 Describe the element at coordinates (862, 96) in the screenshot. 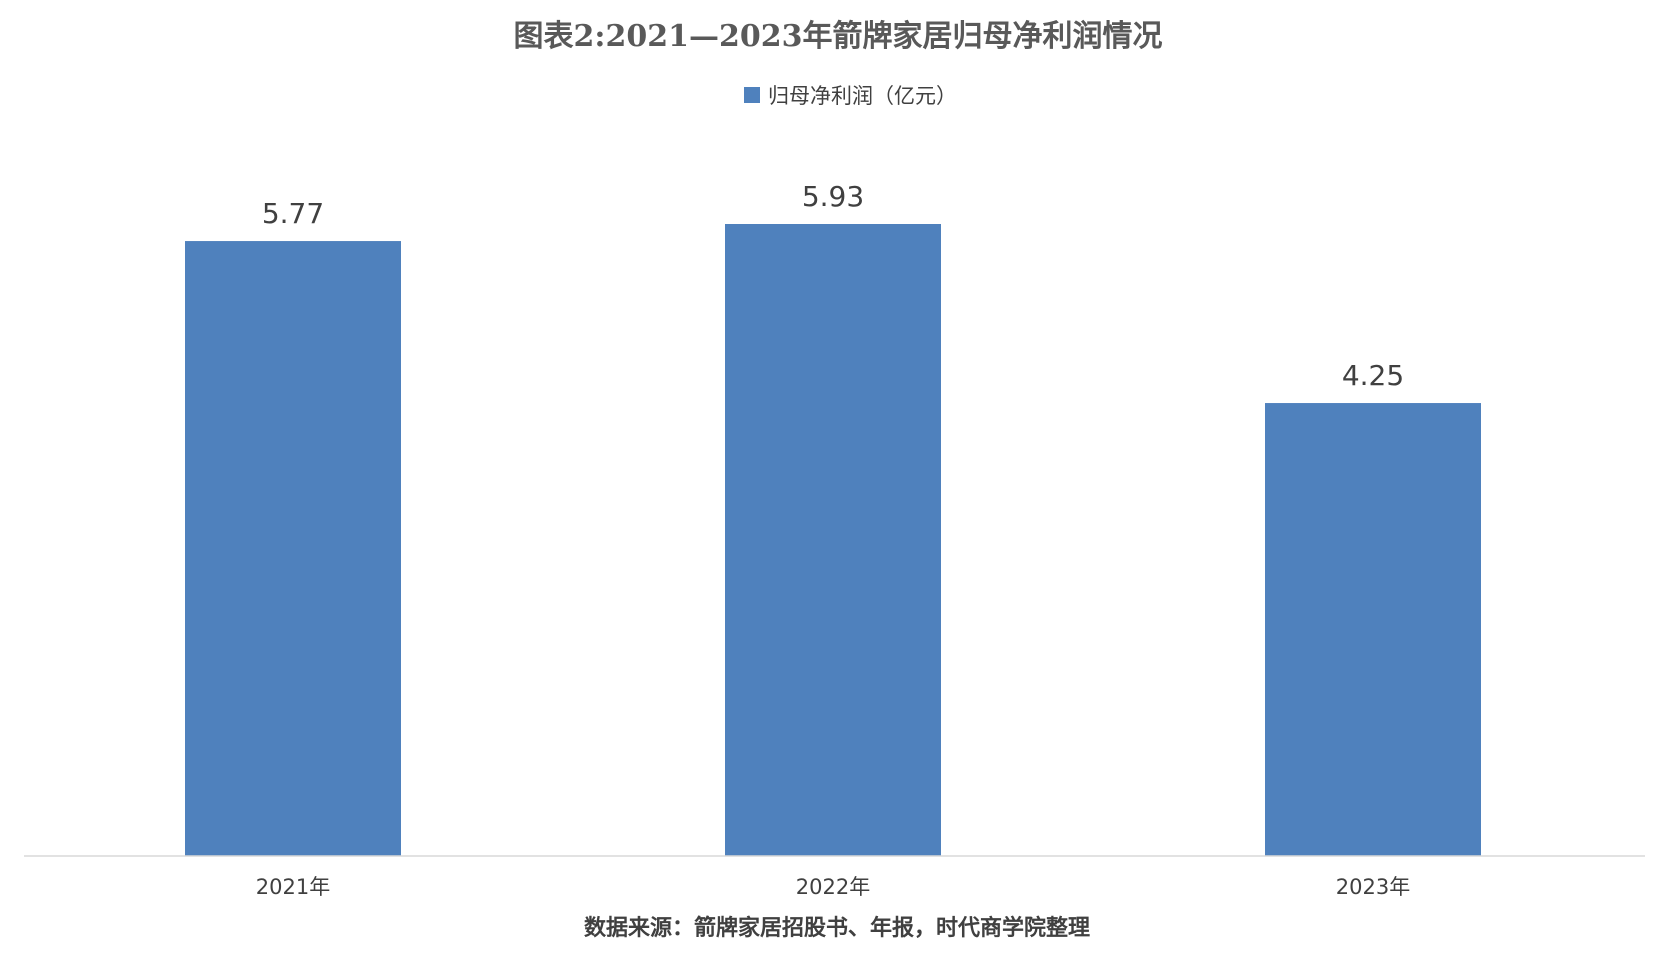

I see `legend-label: 归母净利润（亿元）` at that location.